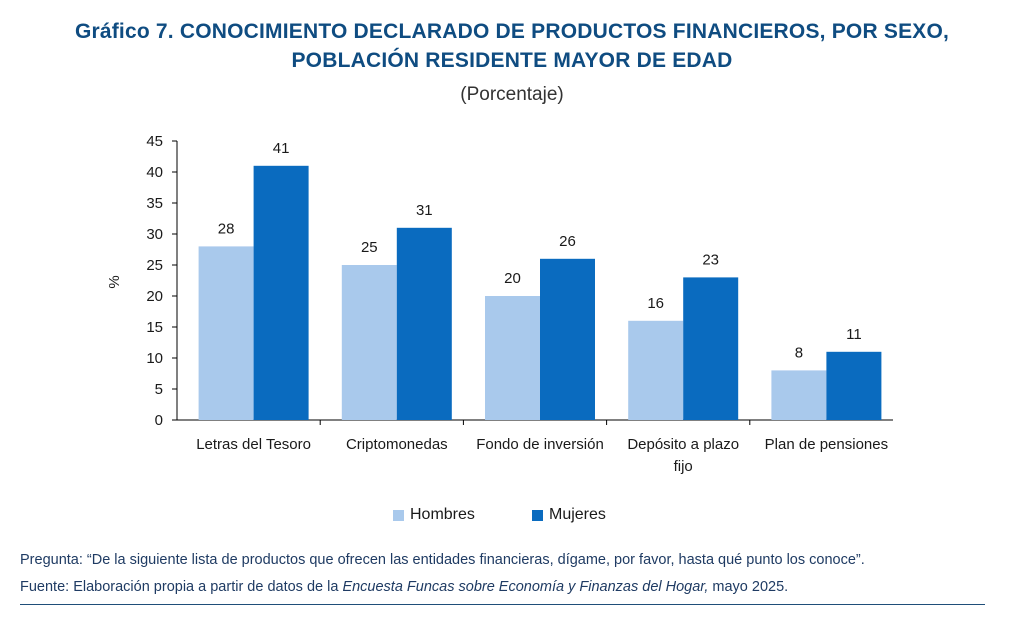  What do you see at coordinates (281, 148) in the screenshot?
I see `data-label-mujeres: 41` at bounding box center [281, 148].